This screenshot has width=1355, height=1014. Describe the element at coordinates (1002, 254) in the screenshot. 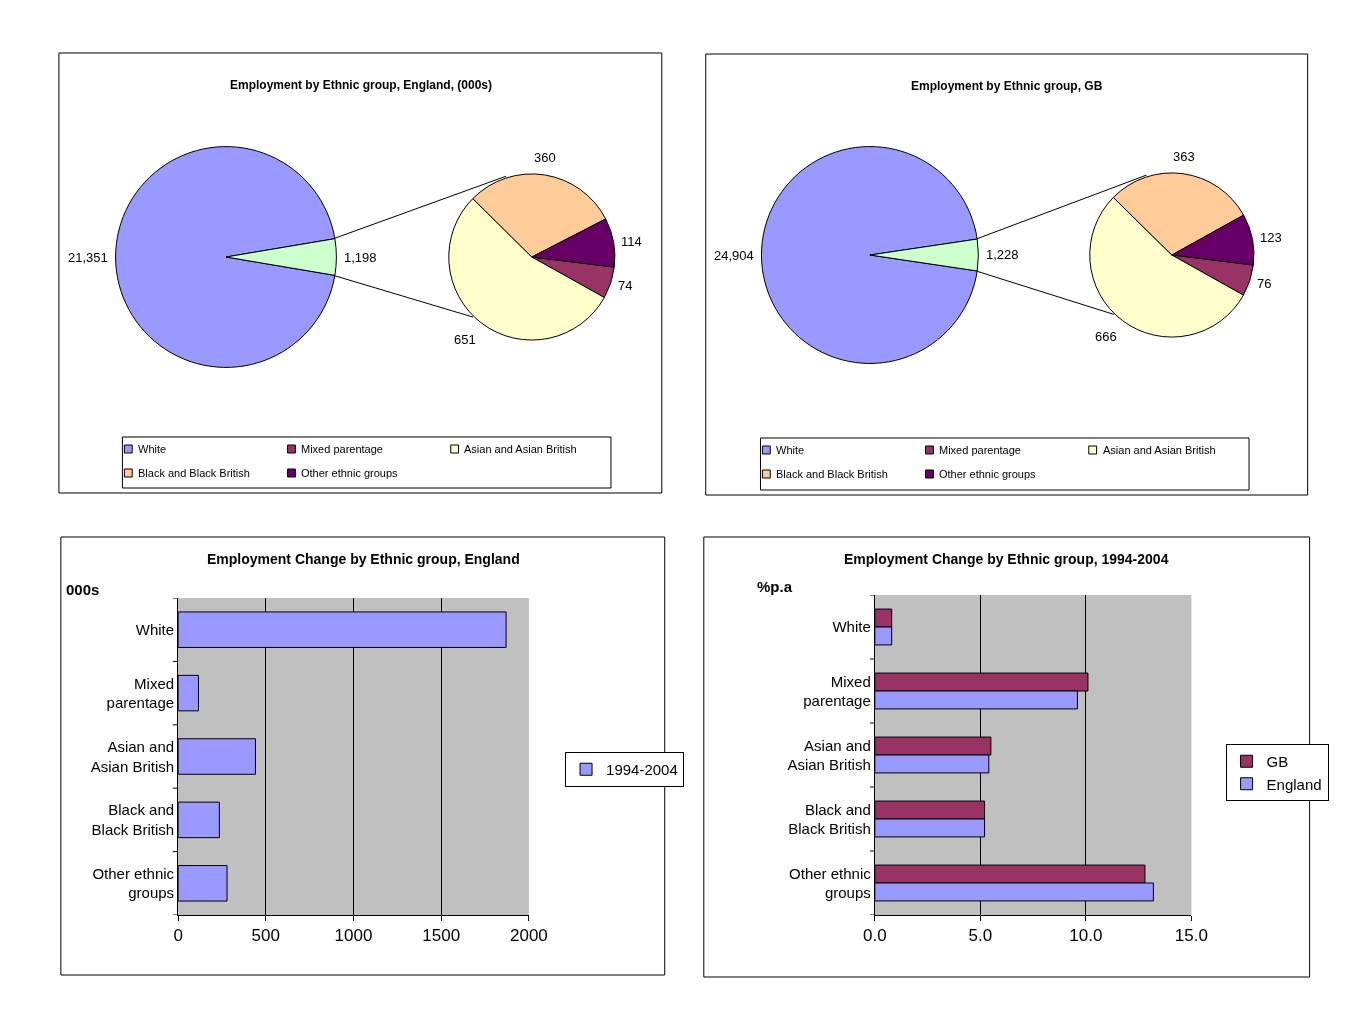

I see `data-label: 1,228` at that location.